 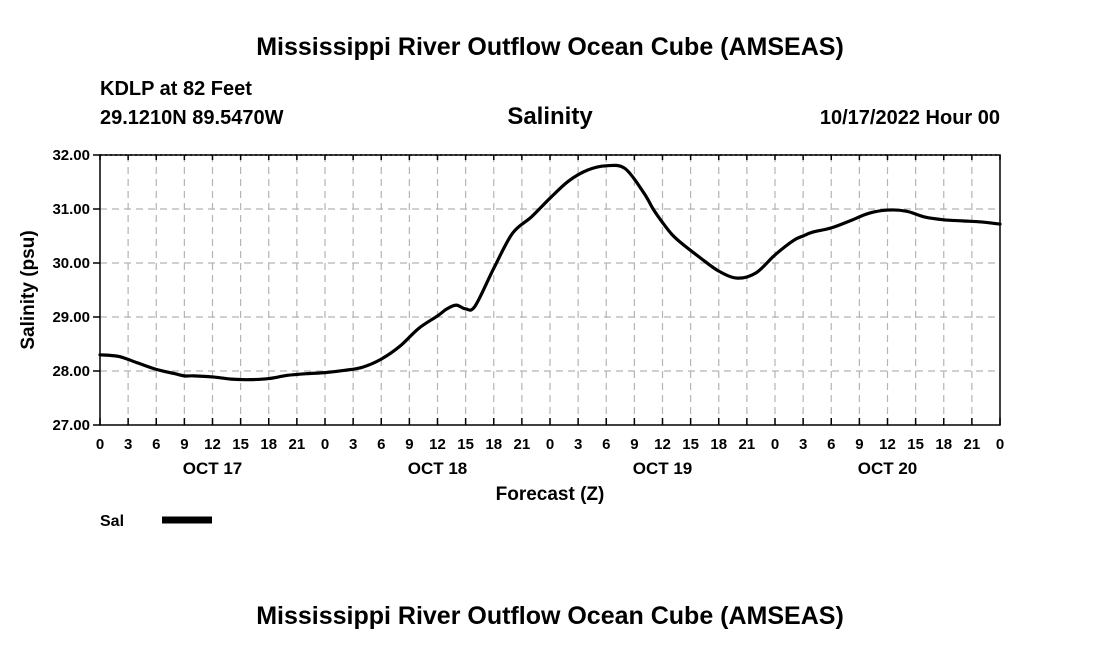 What do you see at coordinates (71, 425) in the screenshot?
I see `y-tick-label: 27.00` at bounding box center [71, 425].